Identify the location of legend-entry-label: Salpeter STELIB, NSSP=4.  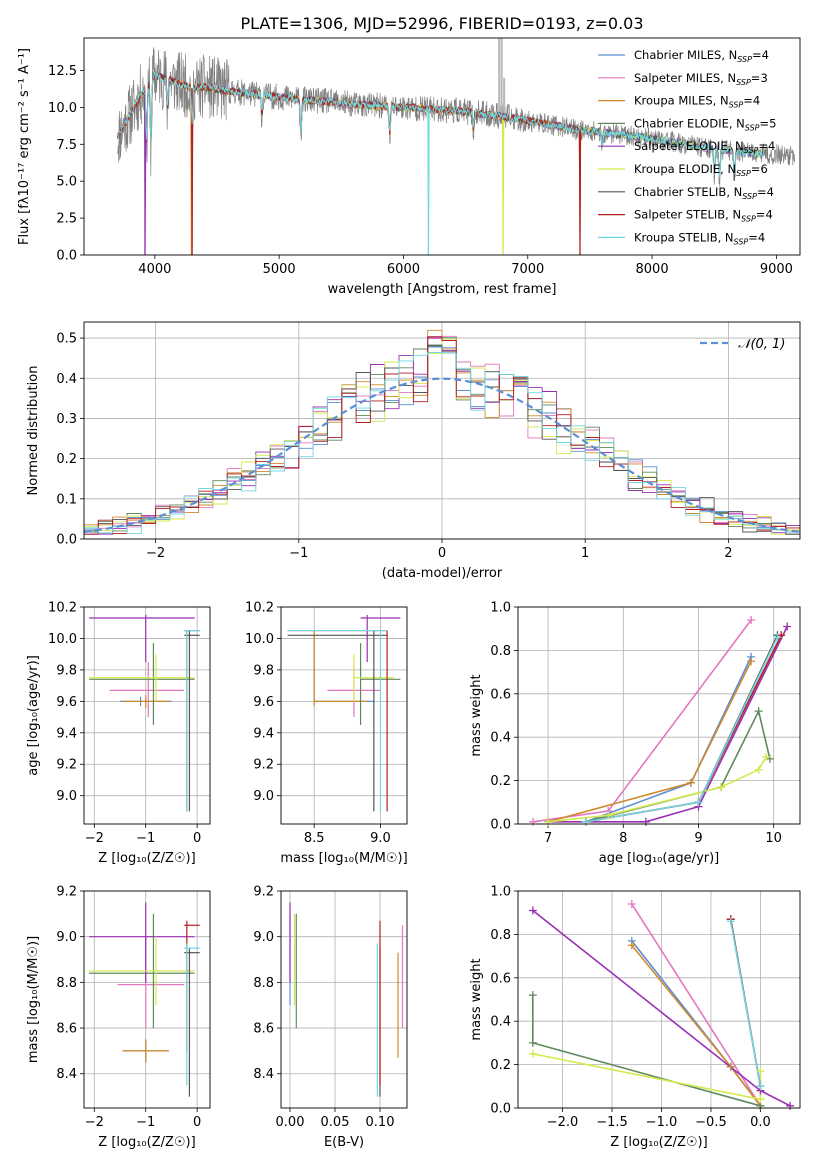
(703, 216).